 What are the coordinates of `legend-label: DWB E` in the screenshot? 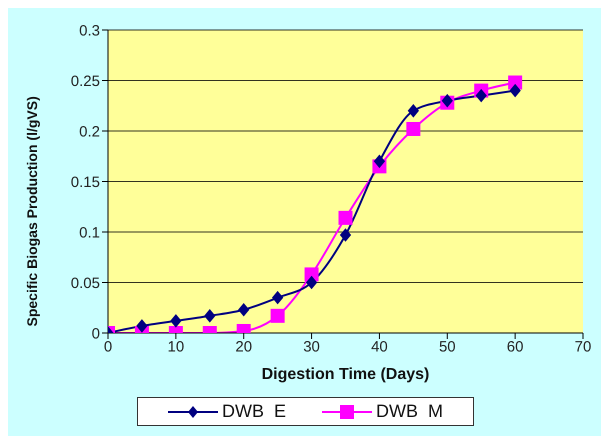 It's located at (254, 411).